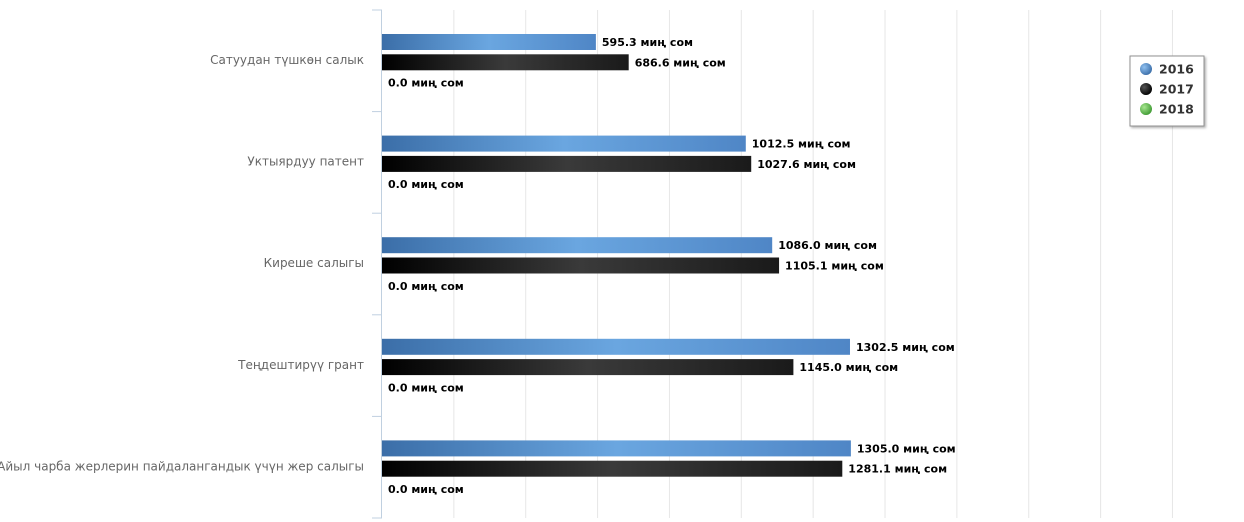 The height and width of the screenshot is (522, 1244). What do you see at coordinates (287, 60) in the screenshot?
I see `category-label: Сатуудан түшкөн салык` at bounding box center [287, 60].